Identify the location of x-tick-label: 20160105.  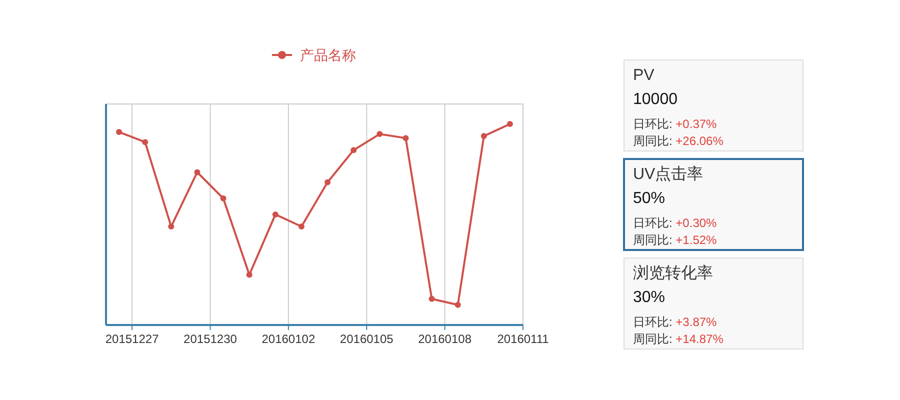
(367, 339).